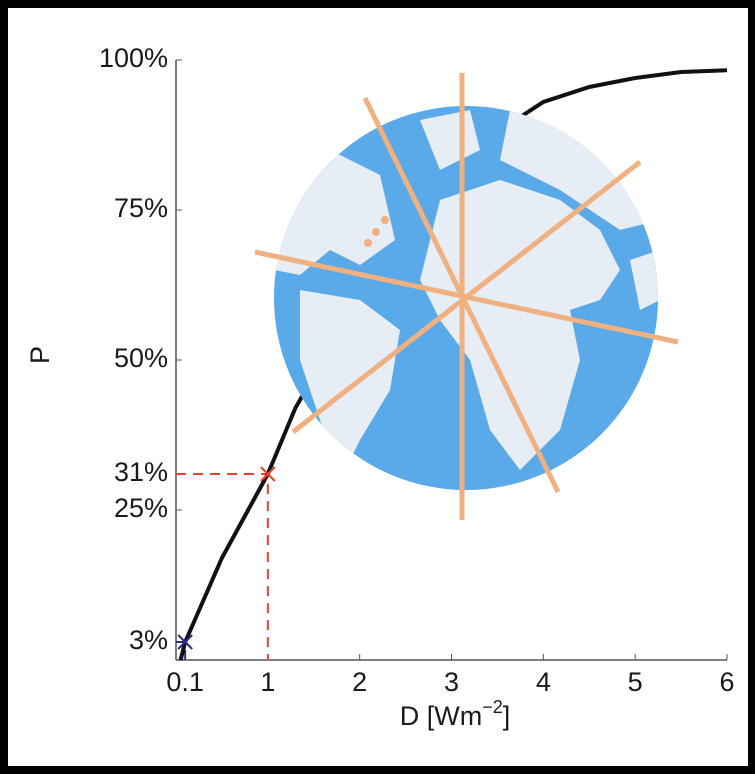  Describe the element at coordinates (141, 472) in the screenshot. I see `y-tick-label: 31%` at that location.